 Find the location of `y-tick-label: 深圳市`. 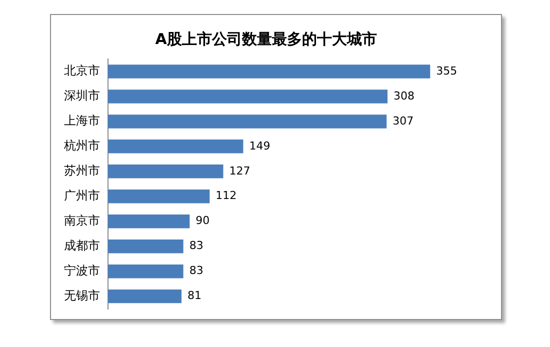

y-tick-label: 深圳市 is located at coordinates (82, 95).